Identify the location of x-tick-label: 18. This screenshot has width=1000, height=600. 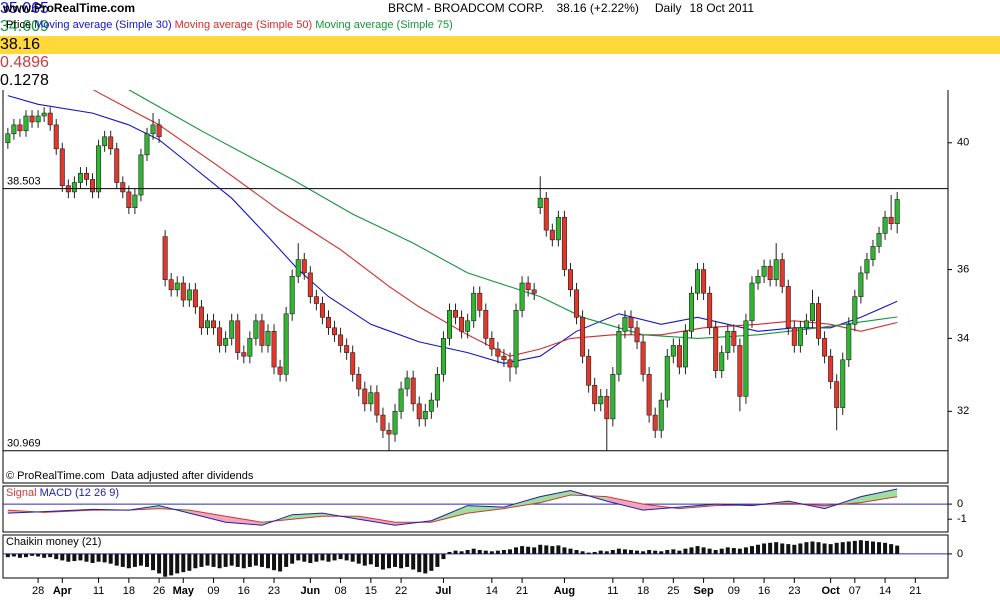
(643, 591).